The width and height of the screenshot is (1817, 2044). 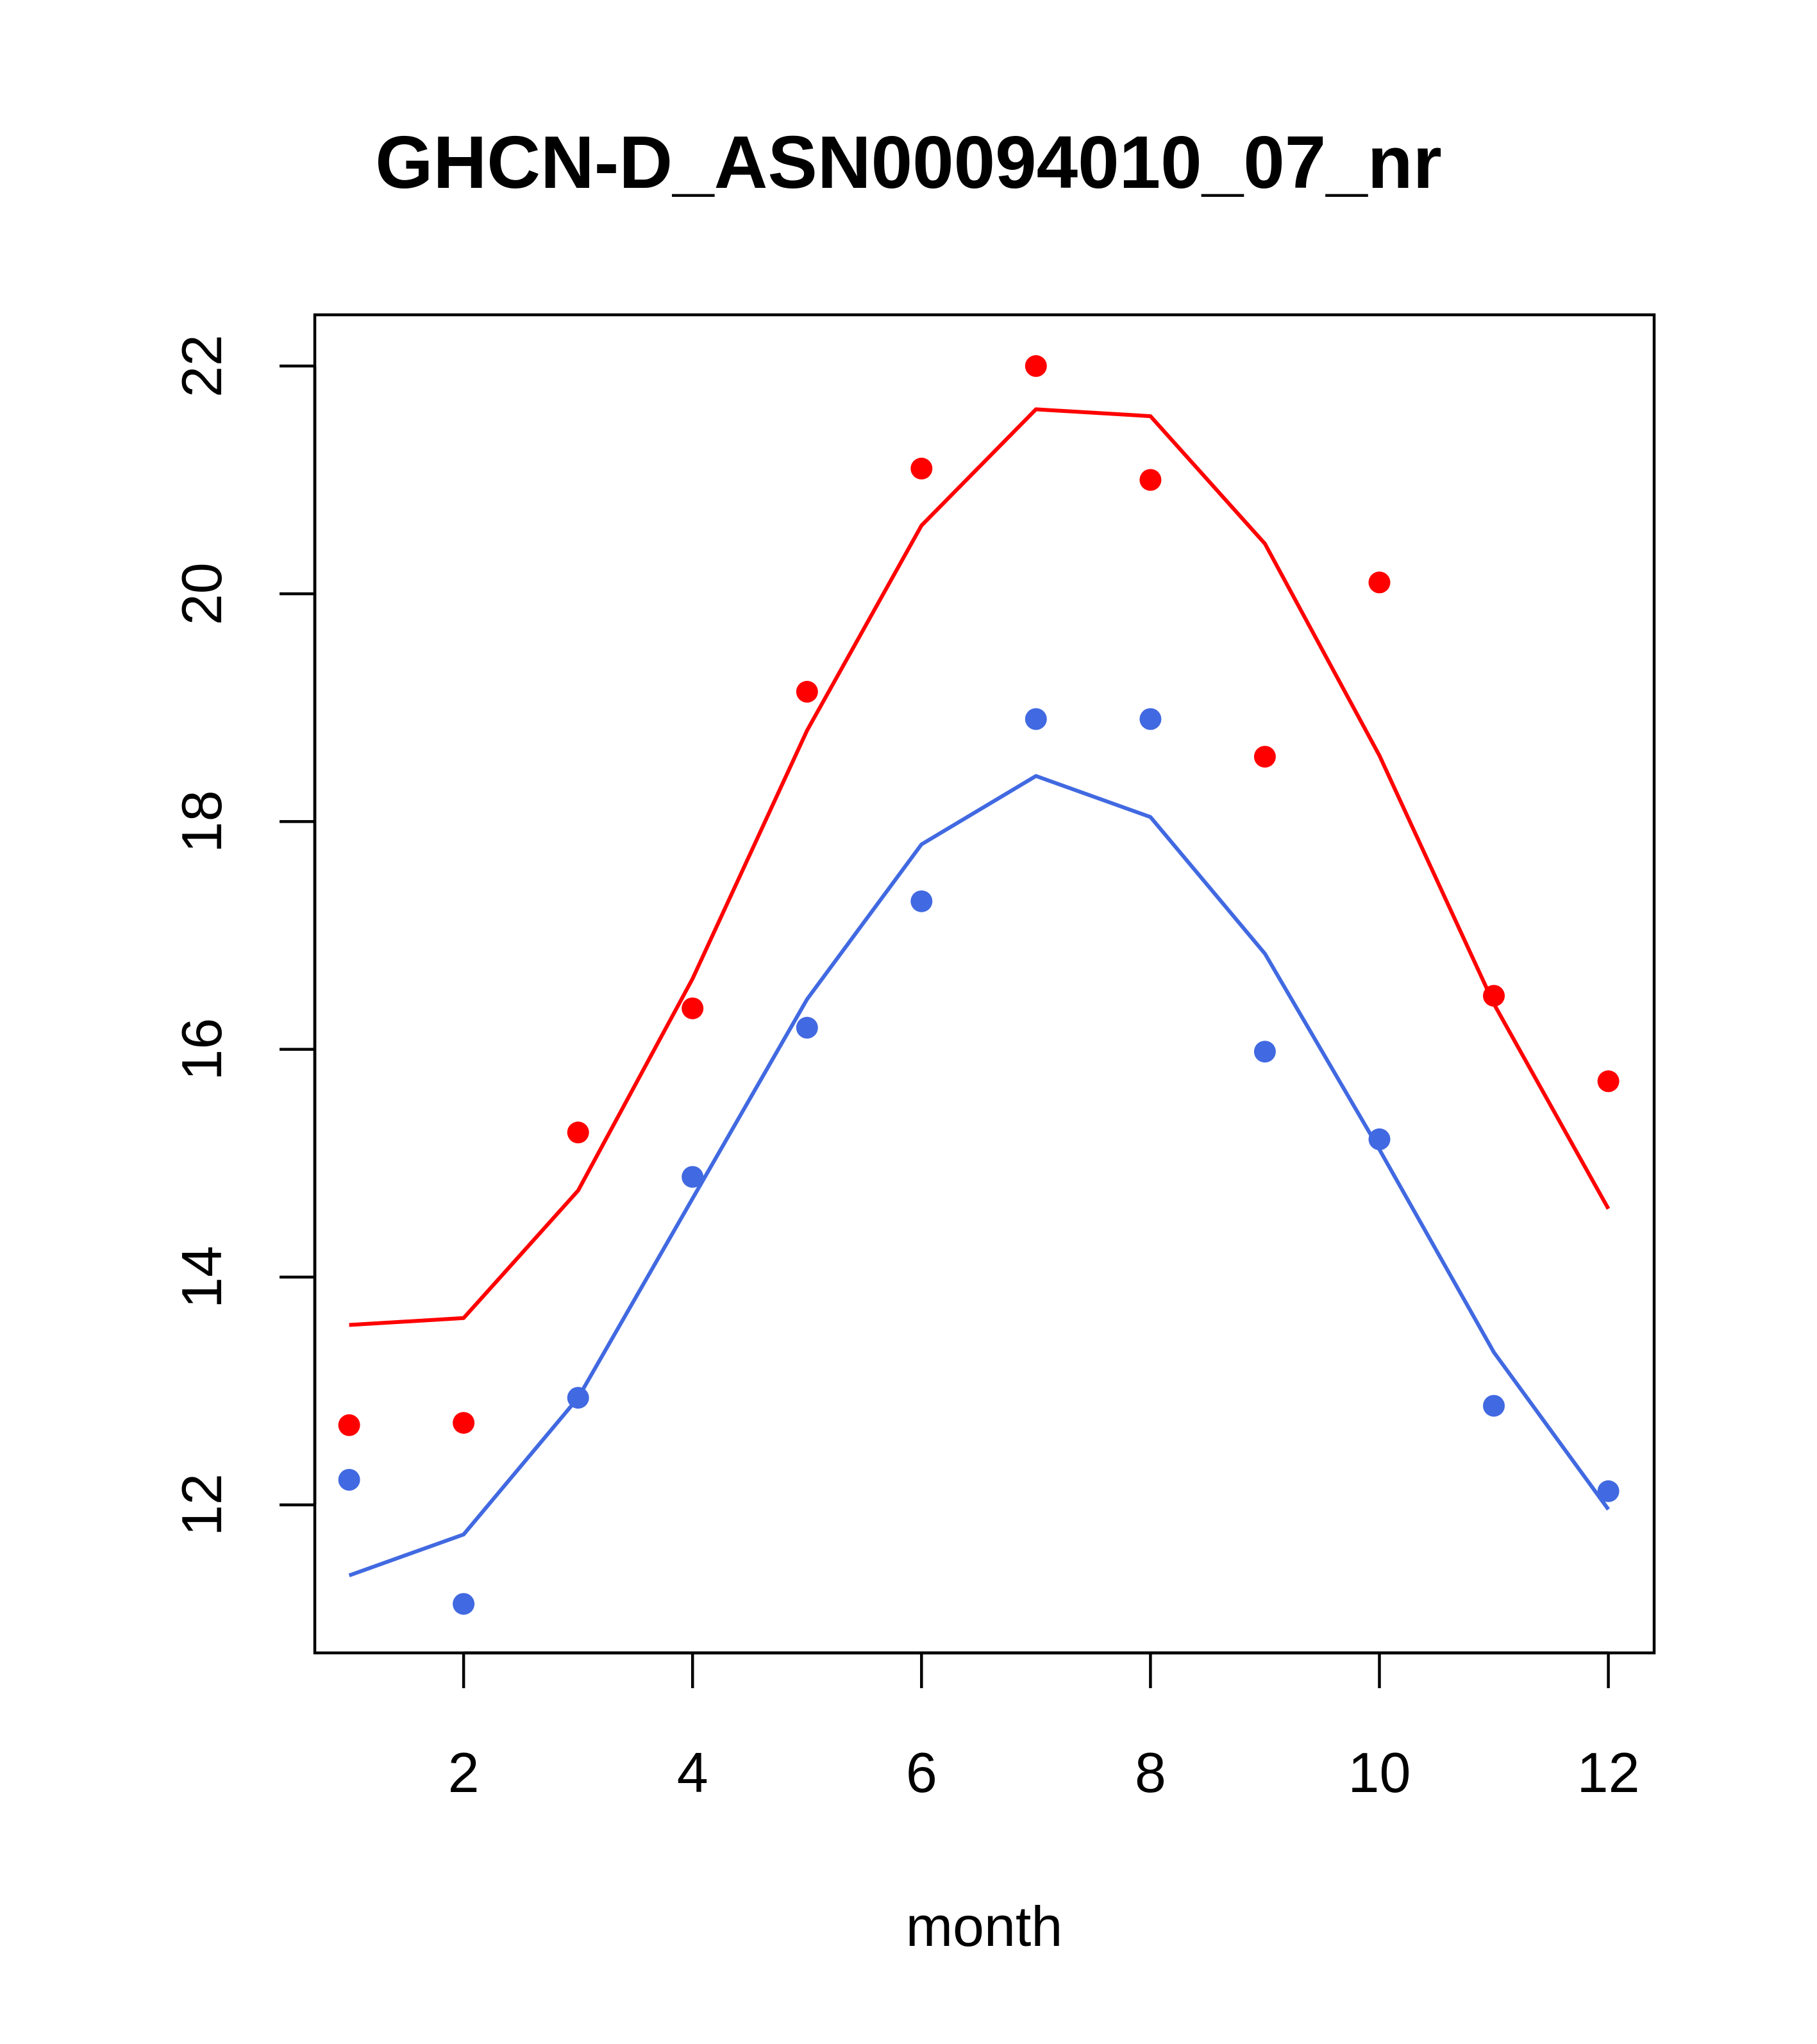 I want to click on y-tick-label: 16, so click(x=201, y=1049).